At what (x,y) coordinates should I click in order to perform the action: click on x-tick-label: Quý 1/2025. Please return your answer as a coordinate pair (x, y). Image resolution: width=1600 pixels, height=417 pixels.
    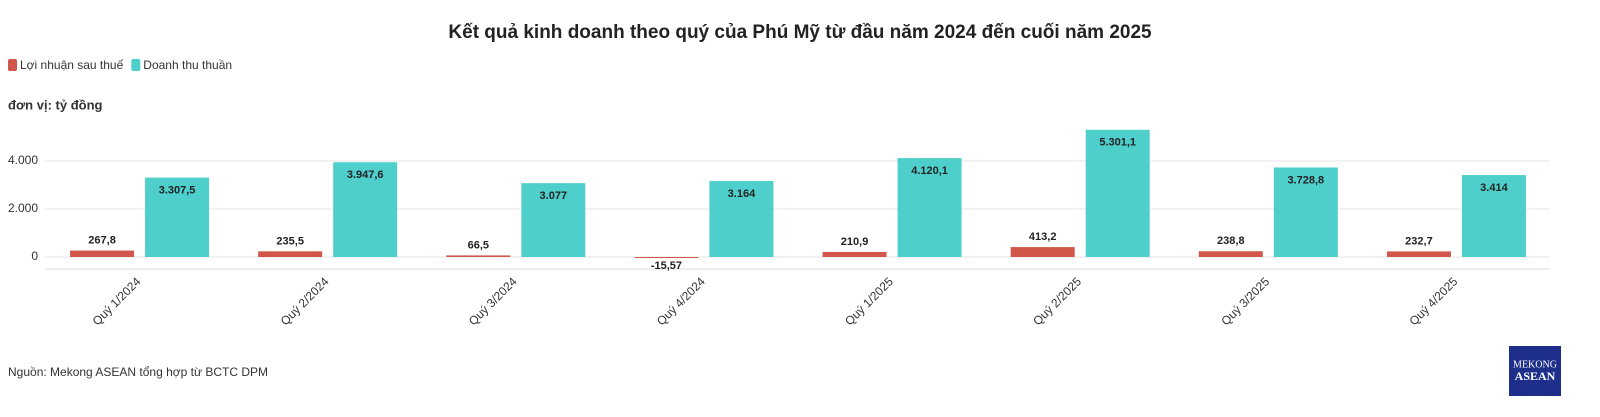
    Looking at the image, I should click on (869, 301).